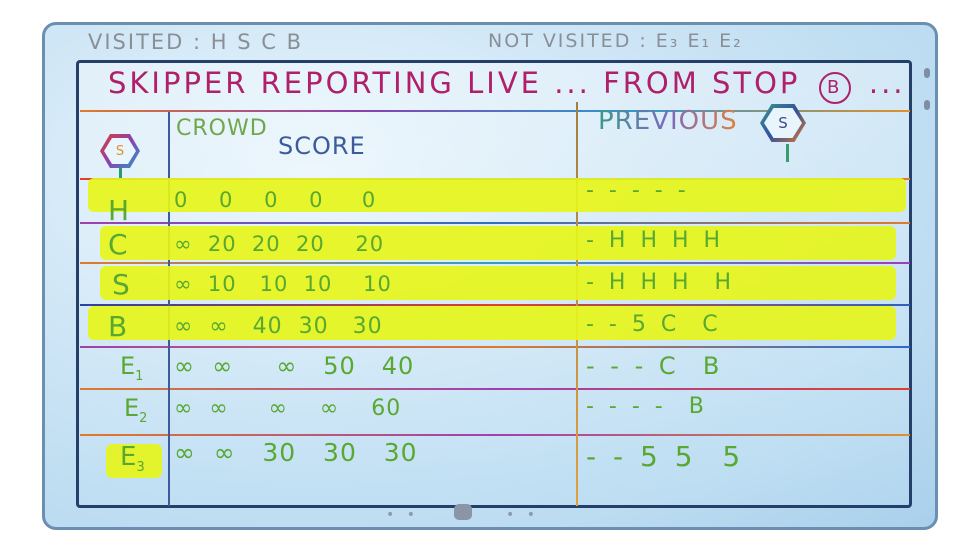  What do you see at coordinates (783, 123) in the screenshot?
I see `previous-hexagon-label: S` at bounding box center [783, 123].